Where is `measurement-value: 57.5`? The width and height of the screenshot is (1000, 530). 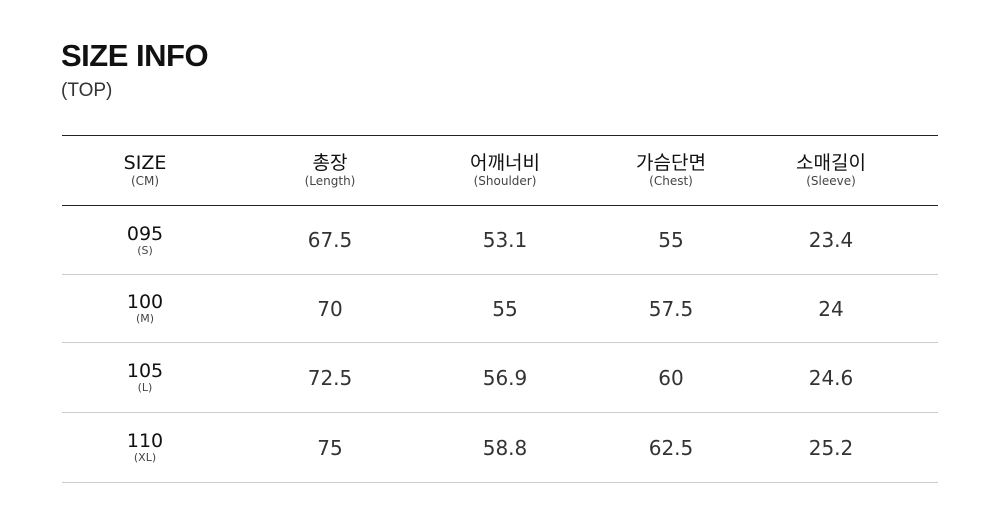 measurement-value: 57.5 is located at coordinates (671, 308).